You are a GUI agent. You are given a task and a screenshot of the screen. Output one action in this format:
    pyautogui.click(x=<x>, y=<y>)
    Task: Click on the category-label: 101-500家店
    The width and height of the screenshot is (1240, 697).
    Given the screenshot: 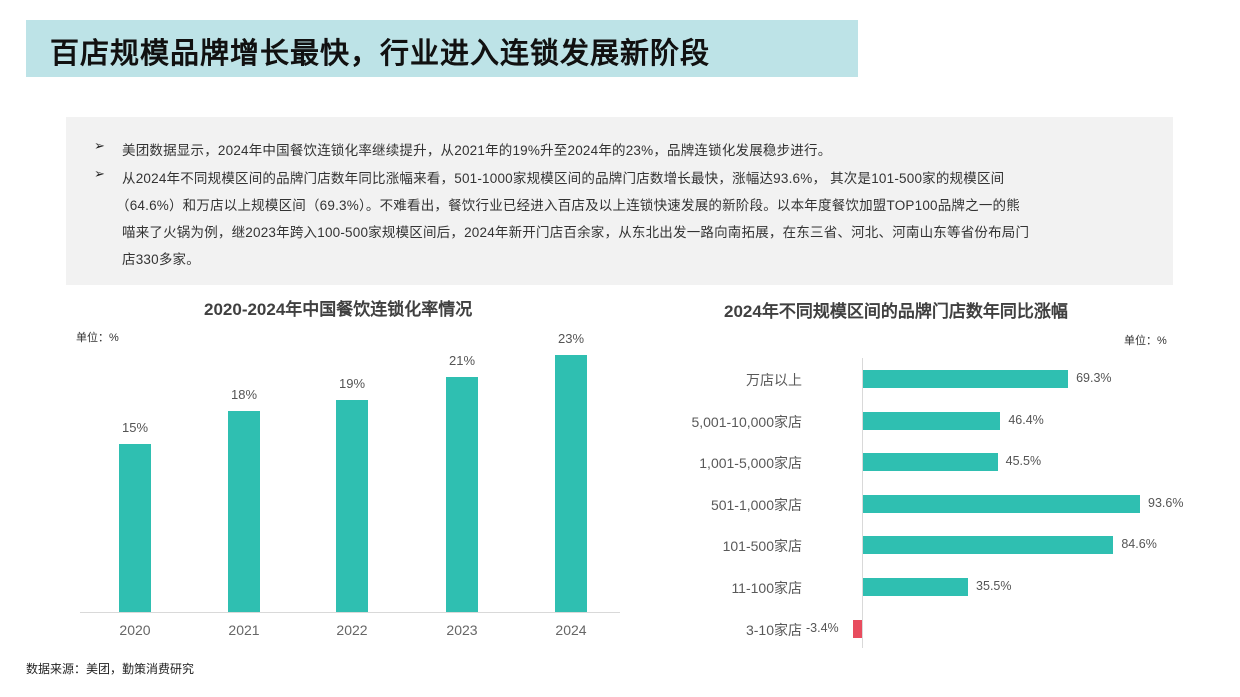 What is the action you would take?
    pyautogui.click(x=762, y=546)
    